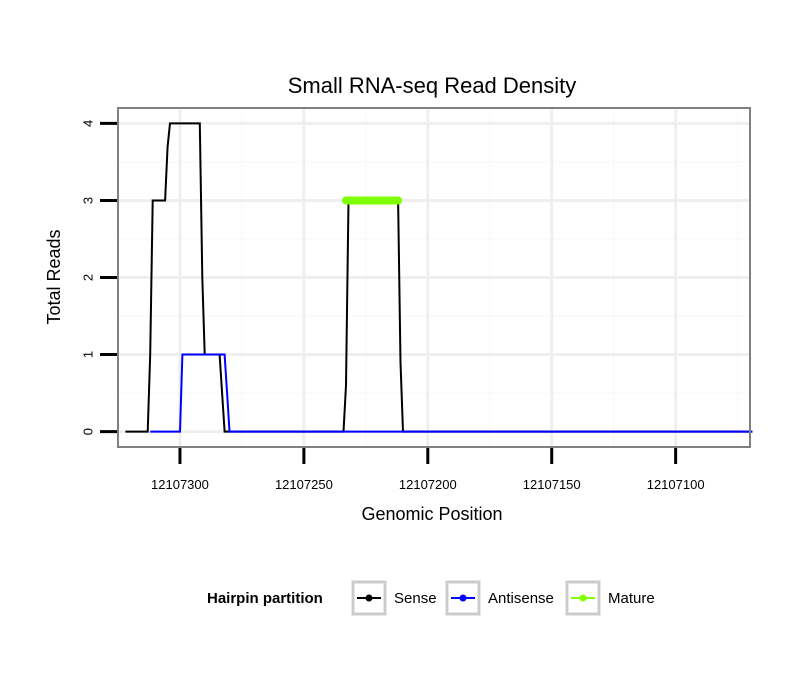  I want to click on legend: Hairpin partition Sense Antisense Mature, so click(431, 598).